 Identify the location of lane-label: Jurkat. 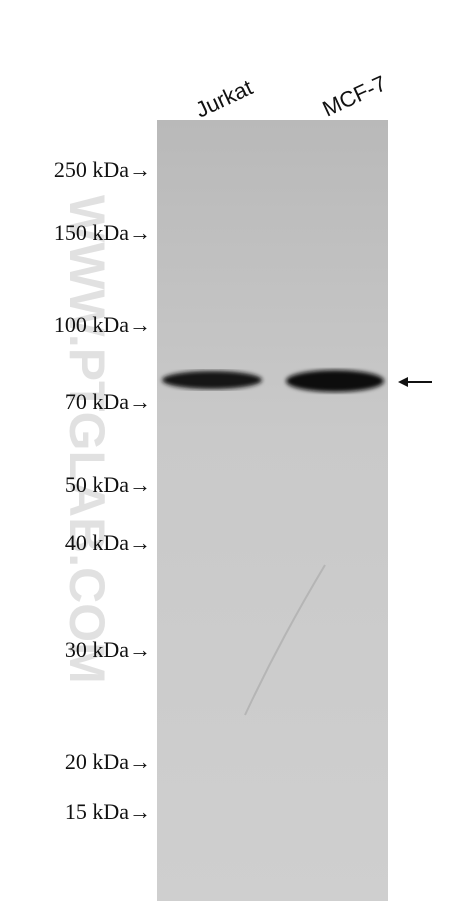
(224, 99).